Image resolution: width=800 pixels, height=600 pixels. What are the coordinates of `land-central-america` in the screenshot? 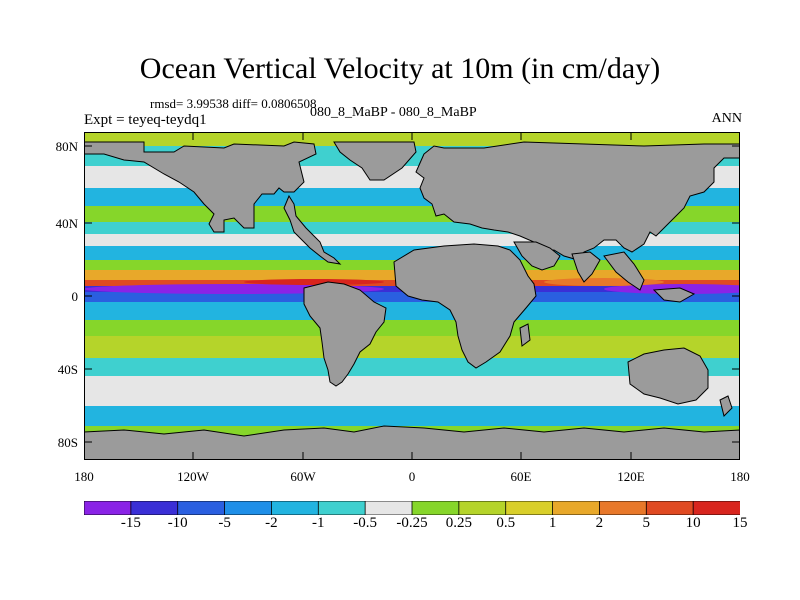 It's located at (312, 229).